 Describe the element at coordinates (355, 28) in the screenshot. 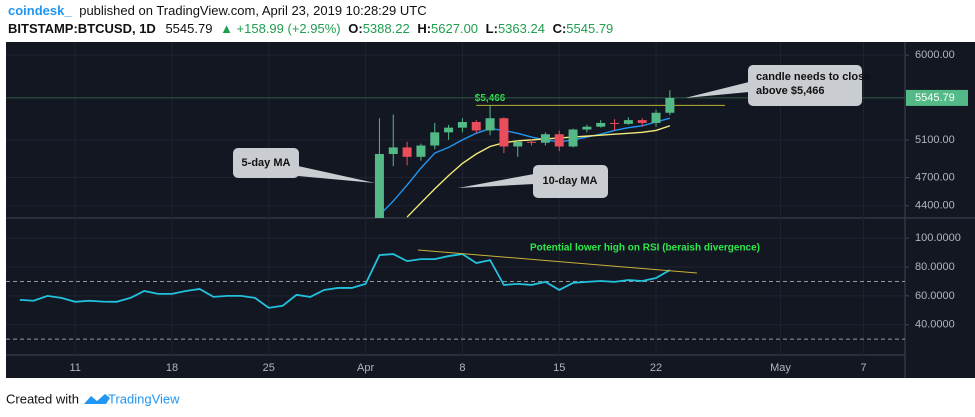

I see `ohlc-label: O:` at that location.